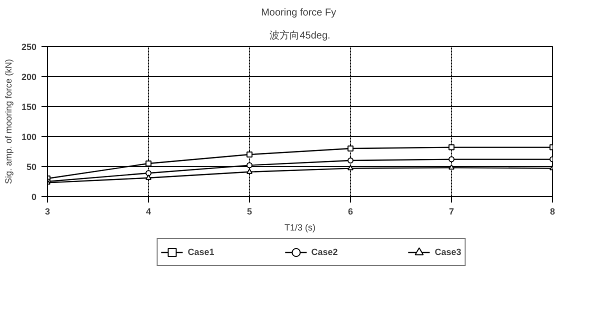  What do you see at coordinates (451, 211) in the screenshot?
I see `x-tick-label: 7` at bounding box center [451, 211].